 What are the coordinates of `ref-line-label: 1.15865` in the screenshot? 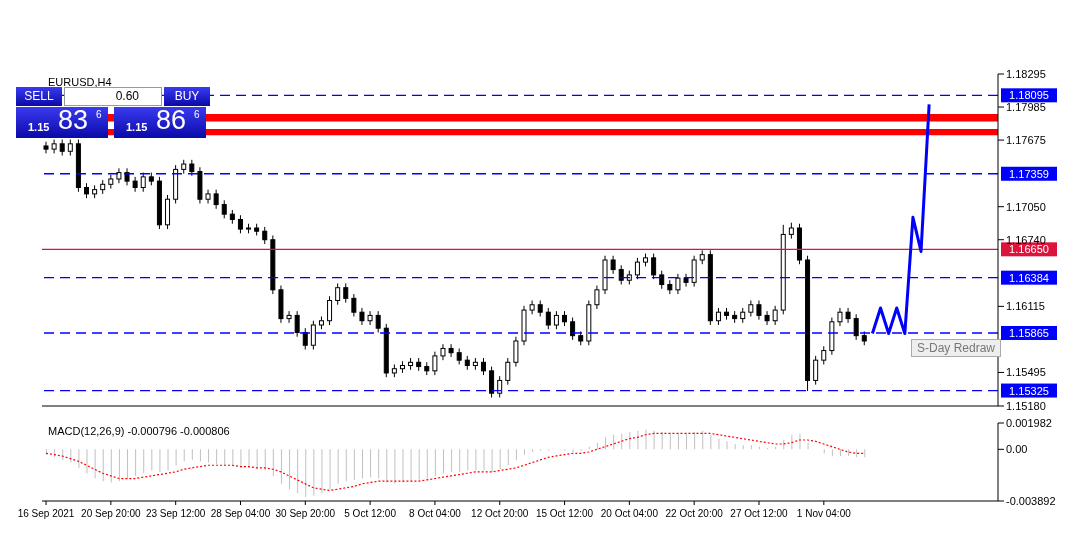 It's located at (1029, 332).